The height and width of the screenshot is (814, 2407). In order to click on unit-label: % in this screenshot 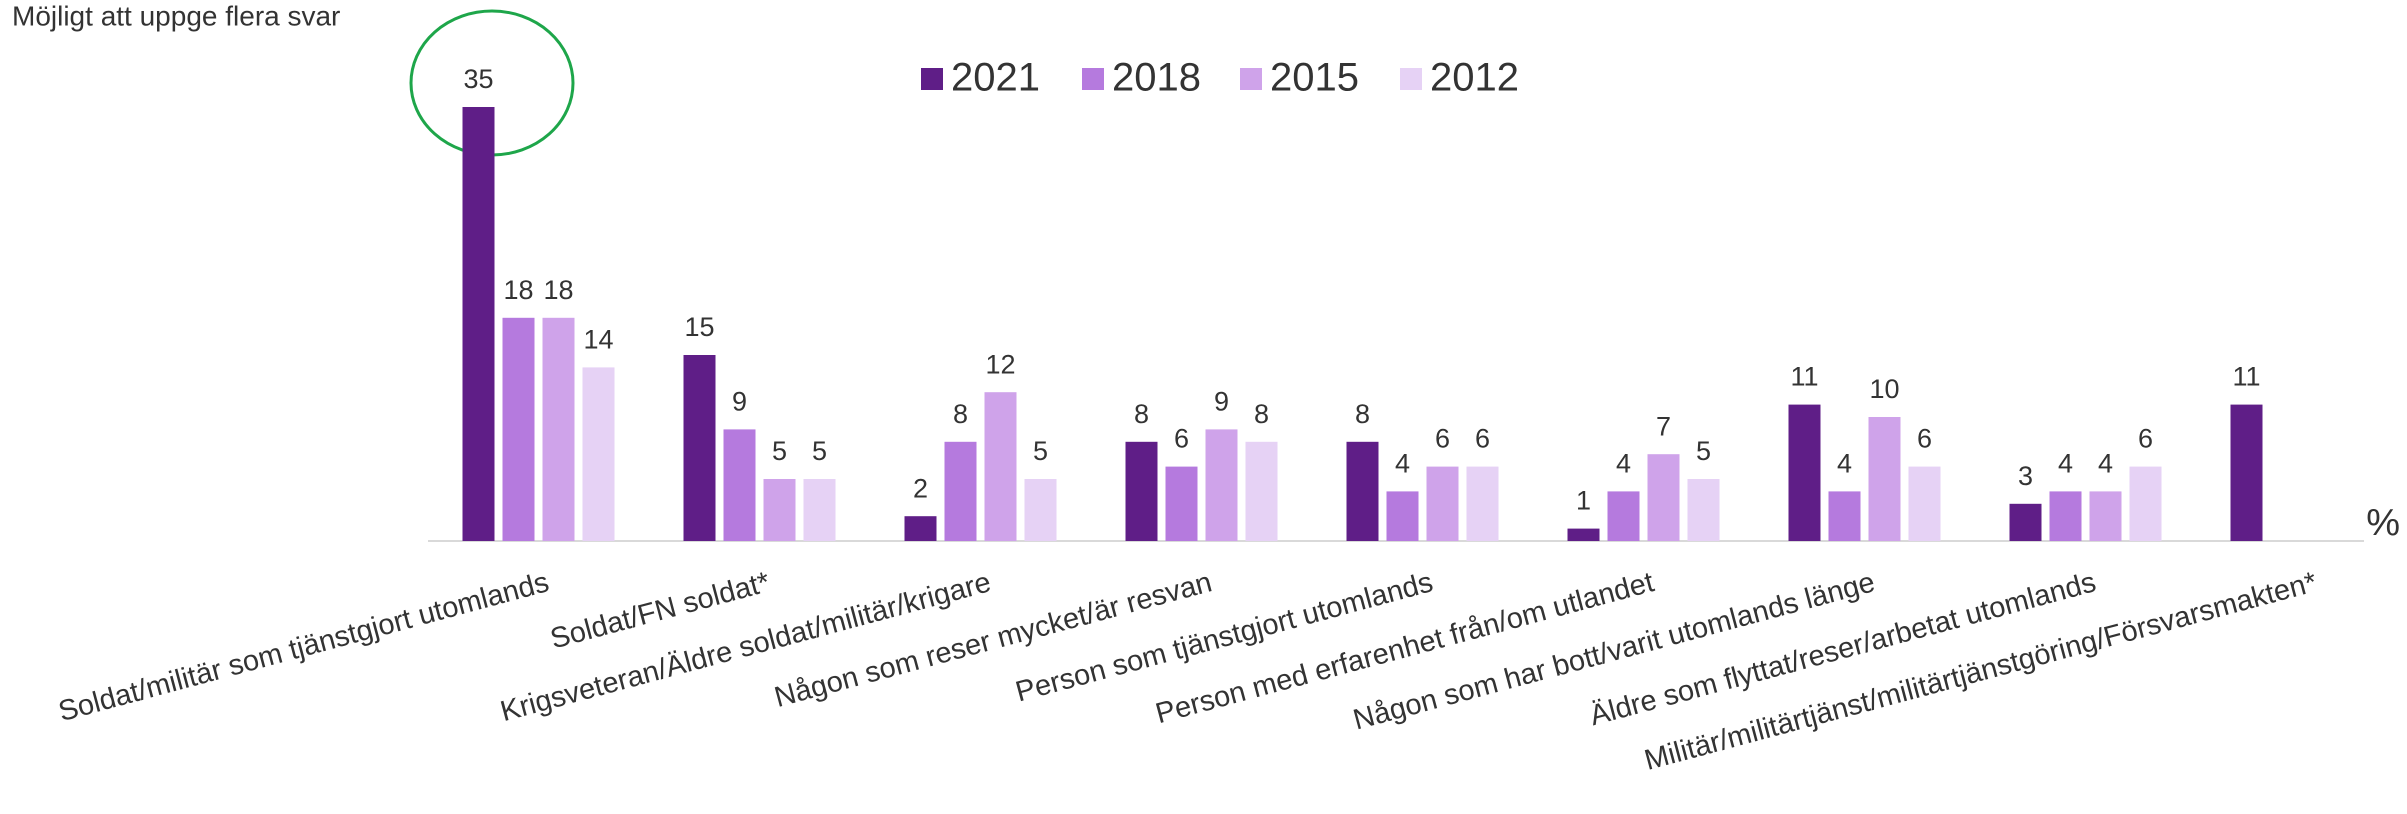, I will do `click(2383, 523)`.